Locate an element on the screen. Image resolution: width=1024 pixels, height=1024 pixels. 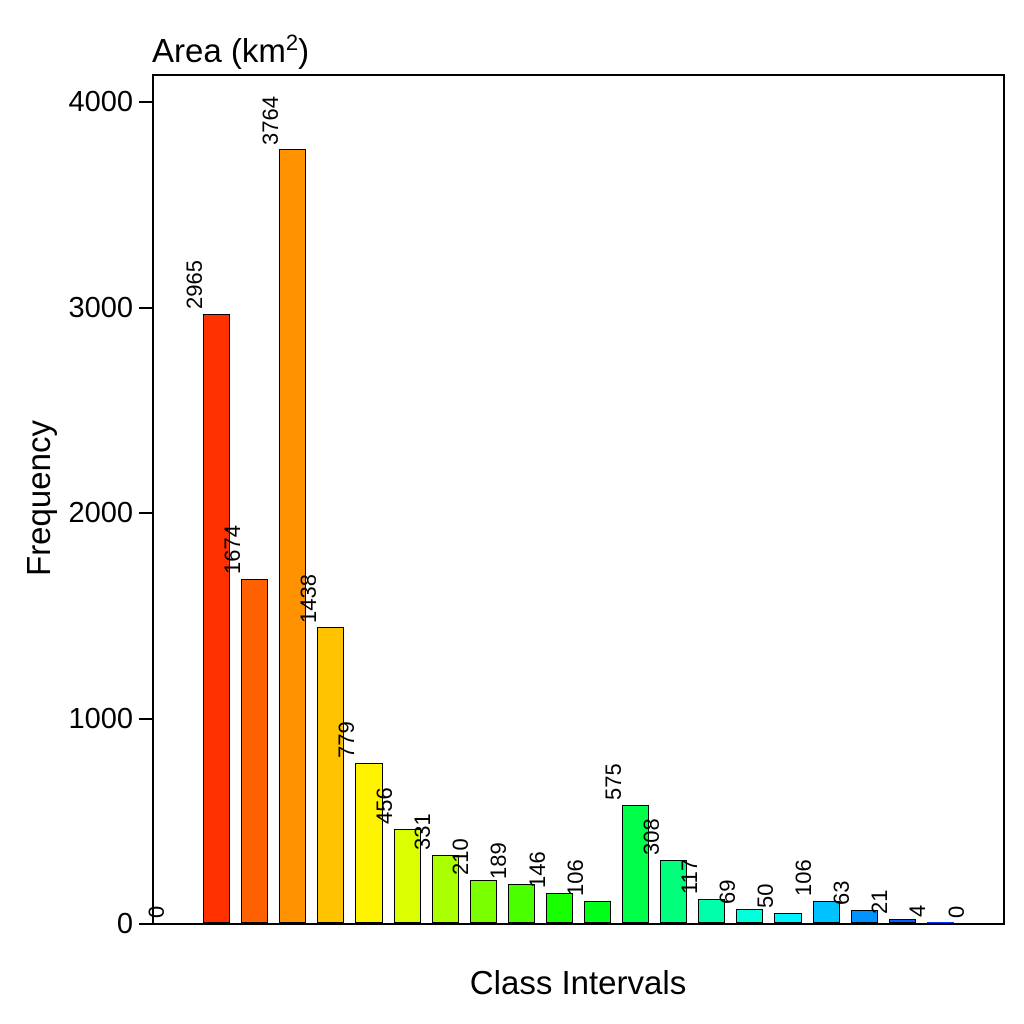
bar-value-label: 117 is located at coordinates (689, 876).